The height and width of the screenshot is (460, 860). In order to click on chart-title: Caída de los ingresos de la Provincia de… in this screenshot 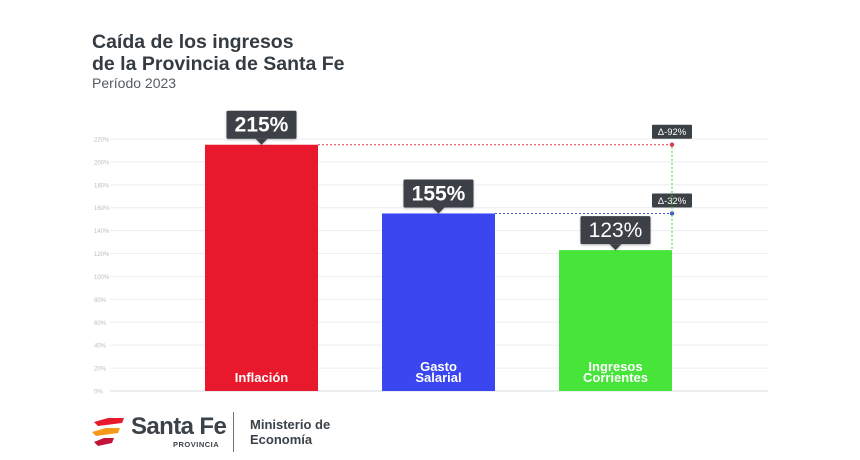, I will do `click(218, 53)`.